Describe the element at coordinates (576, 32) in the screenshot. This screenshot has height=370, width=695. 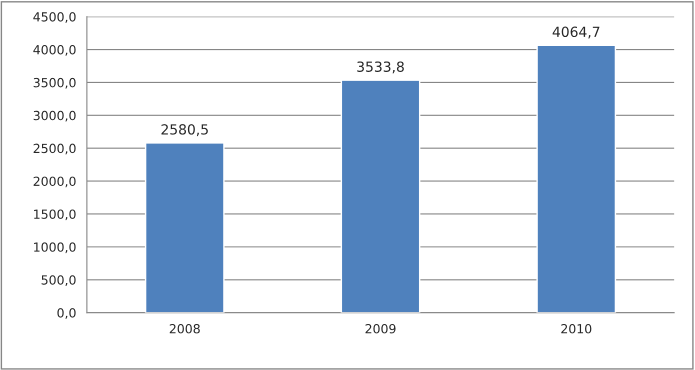
I see `data-label: 4064,7` at that location.